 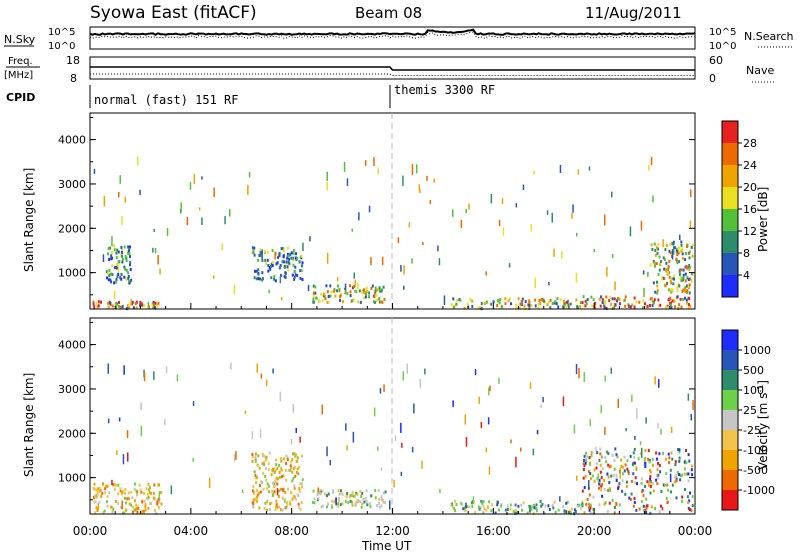 What do you see at coordinates (750, 143) in the screenshot?
I see `power-colorbar-tick-label: 28` at bounding box center [750, 143].